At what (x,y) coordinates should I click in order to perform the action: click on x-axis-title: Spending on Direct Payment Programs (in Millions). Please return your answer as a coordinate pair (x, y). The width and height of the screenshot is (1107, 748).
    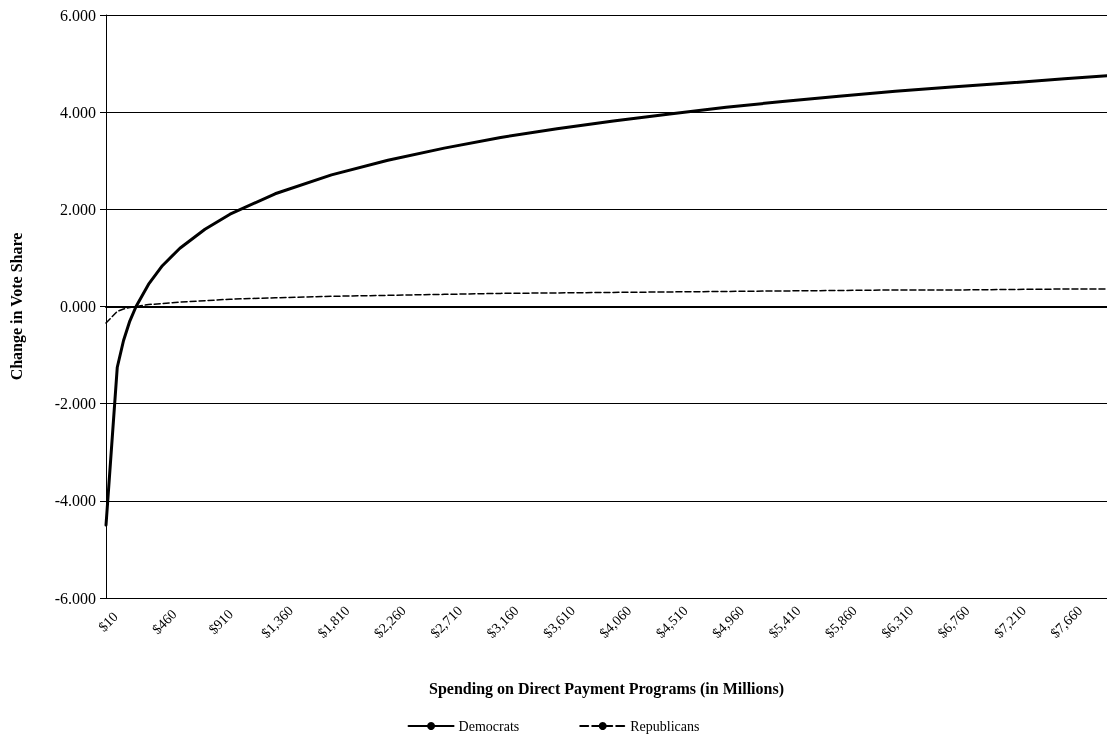
    Looking at the image, I should click on (606, 688).